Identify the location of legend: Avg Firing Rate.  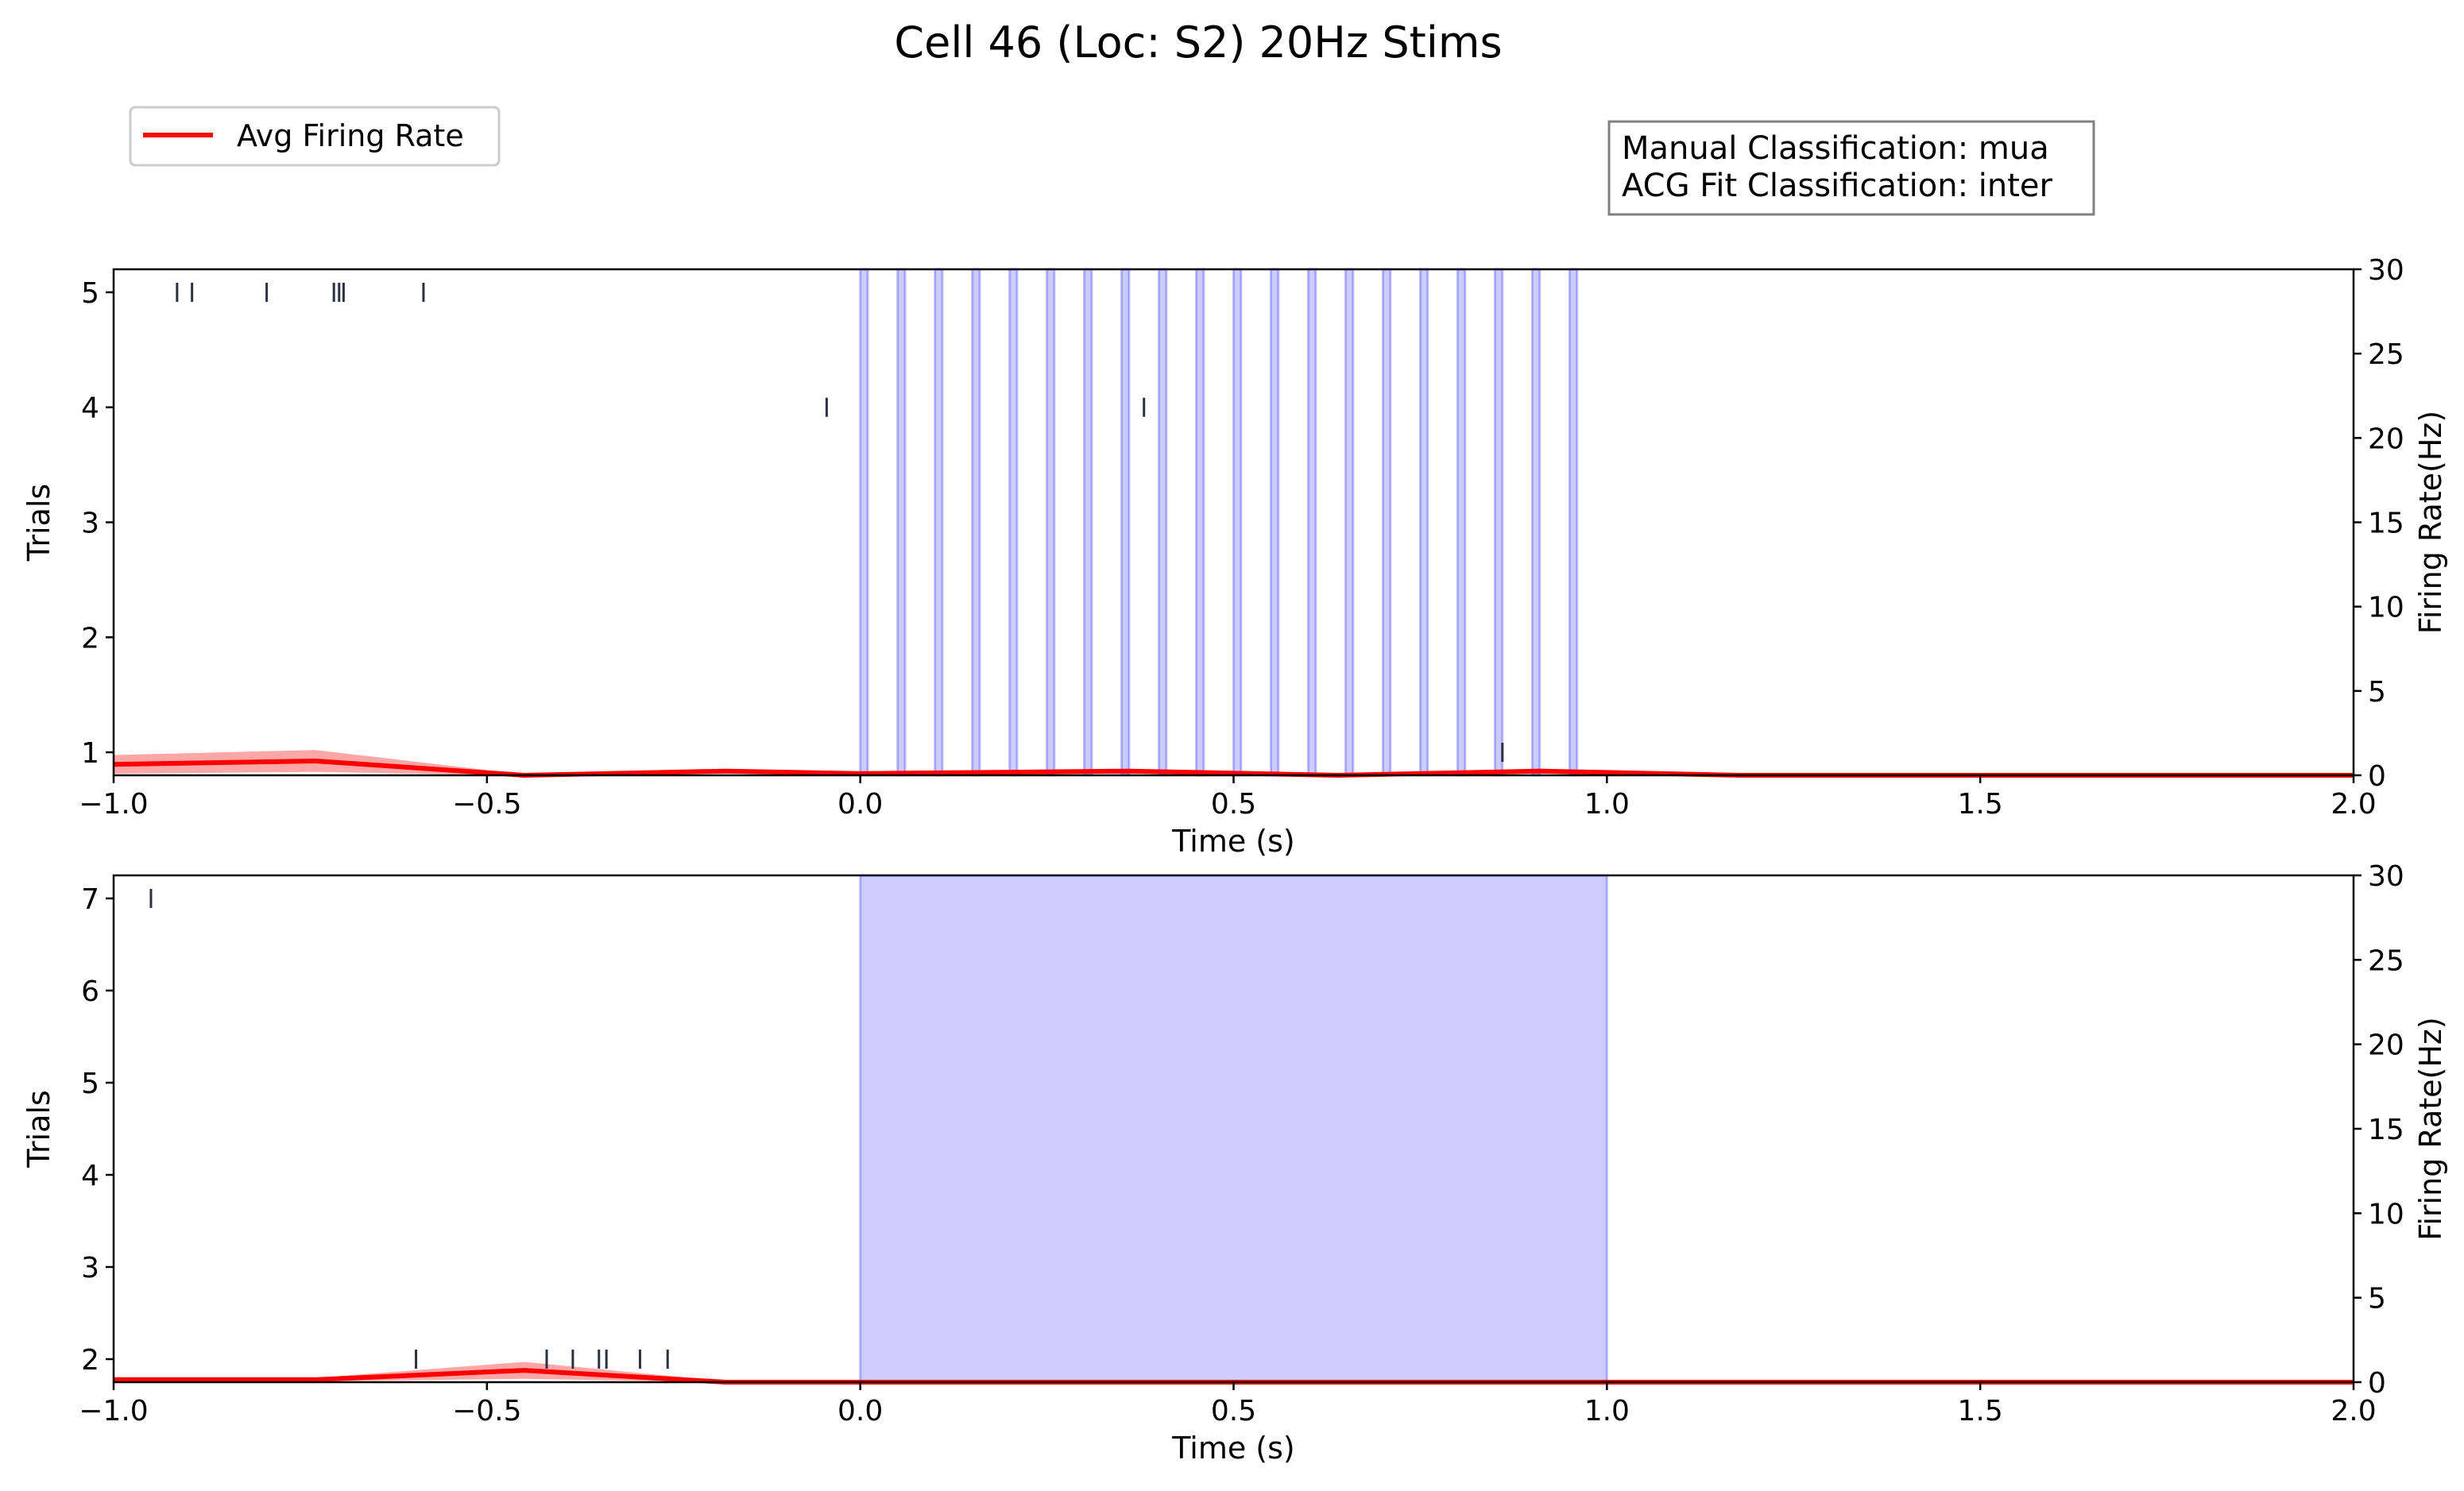
(315, 136).